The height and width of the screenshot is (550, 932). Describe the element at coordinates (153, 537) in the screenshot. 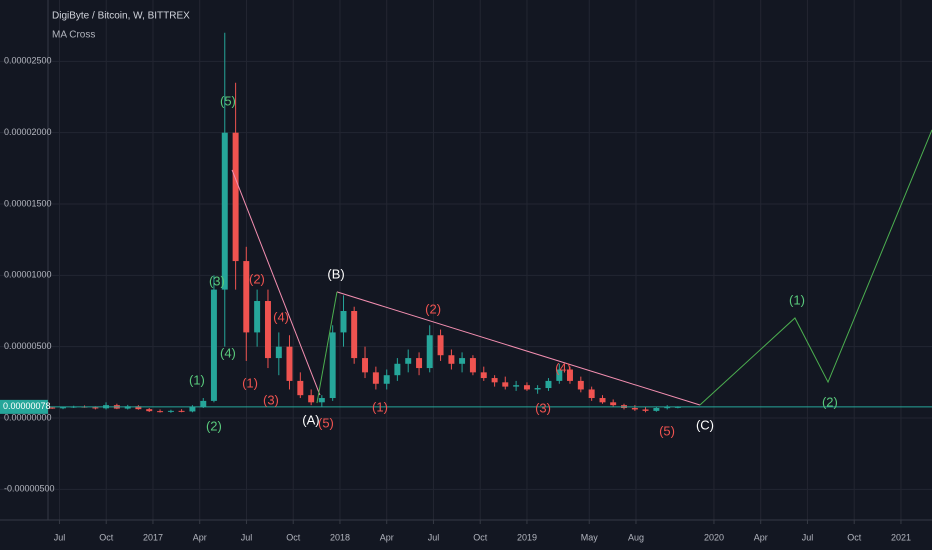

I see `x-tick-label: 2017` at that location.